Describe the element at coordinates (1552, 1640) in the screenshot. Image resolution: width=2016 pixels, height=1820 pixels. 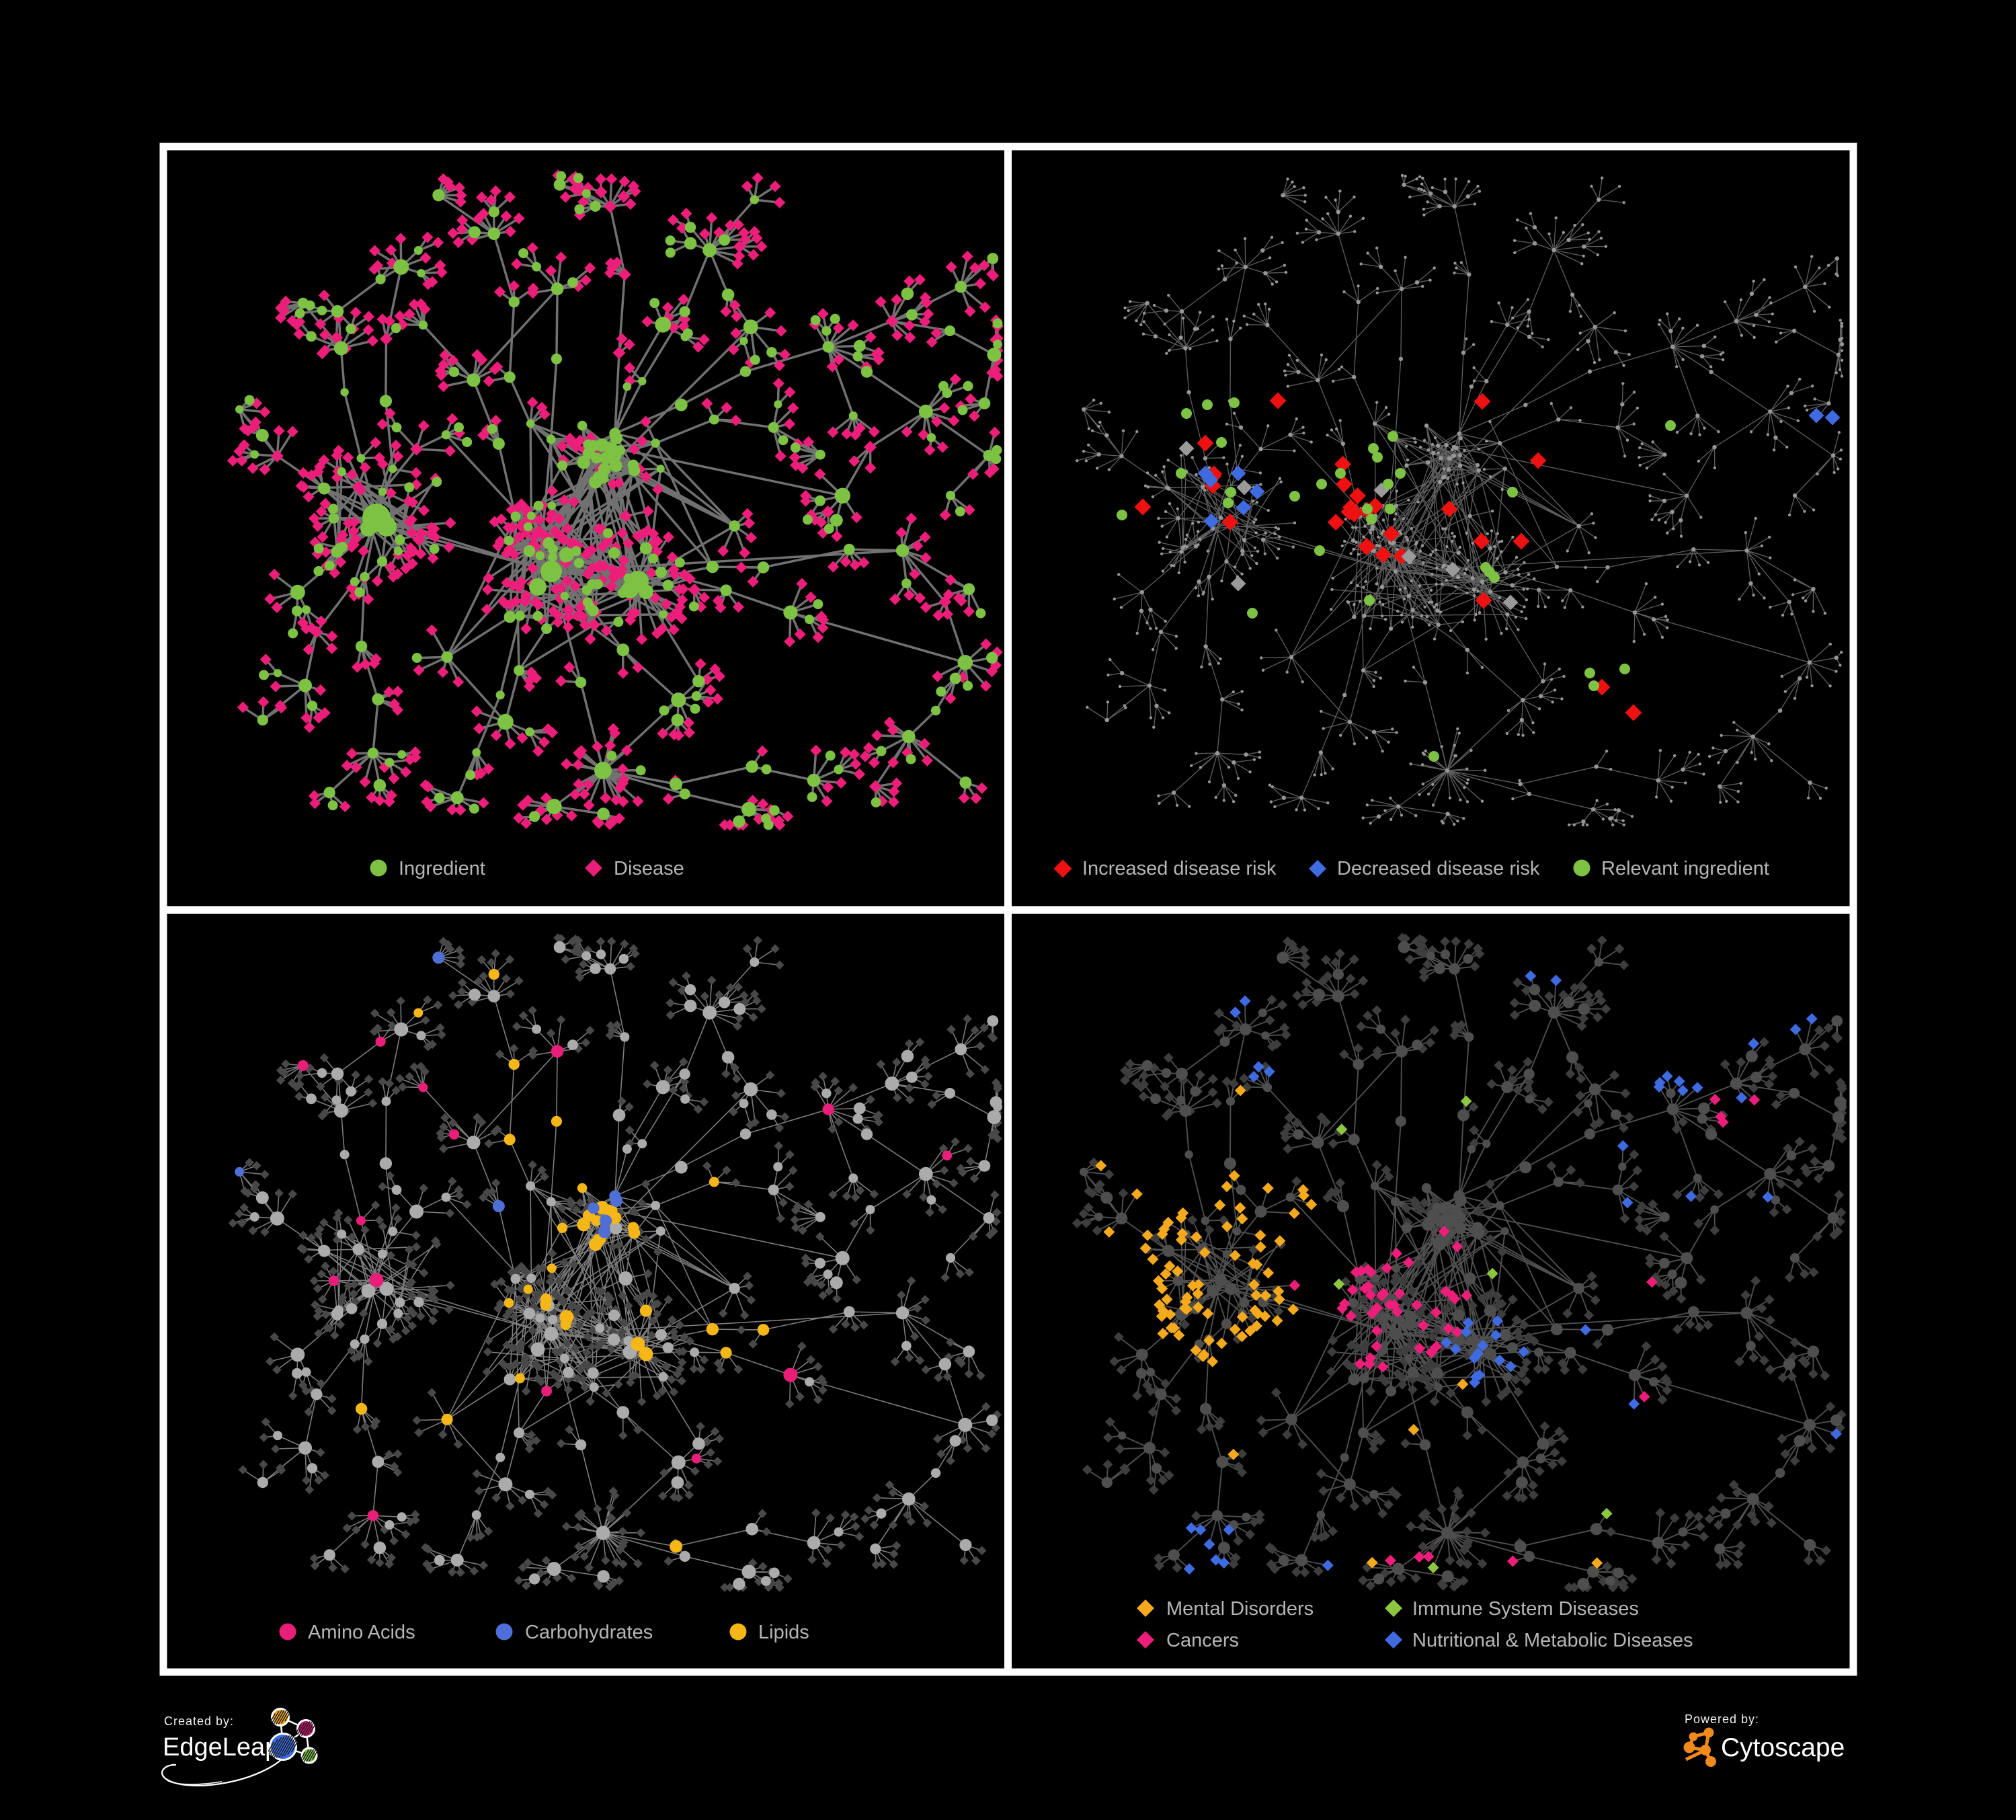
I see `svg-text:Nutritional & Metabolic Diseas: Nutritional & Metabolic Diseases` at that location.